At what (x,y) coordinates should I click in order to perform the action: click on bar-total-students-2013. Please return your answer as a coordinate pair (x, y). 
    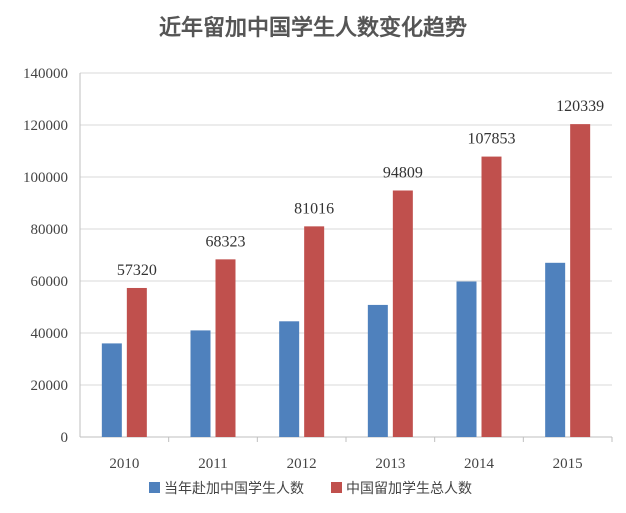
    Looking at the image, I should click on (402, 313).